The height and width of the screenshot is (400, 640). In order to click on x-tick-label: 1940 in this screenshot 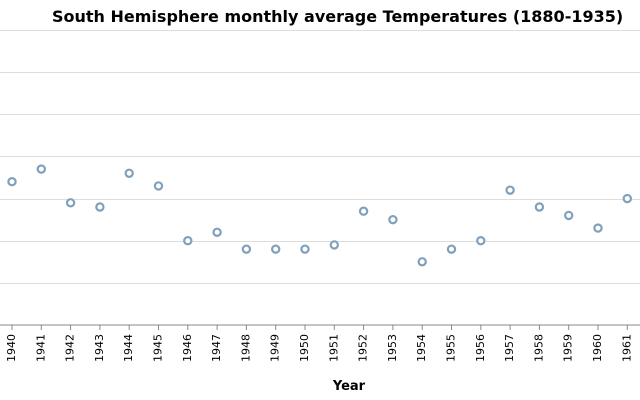, I will do `click(11, 348)`.